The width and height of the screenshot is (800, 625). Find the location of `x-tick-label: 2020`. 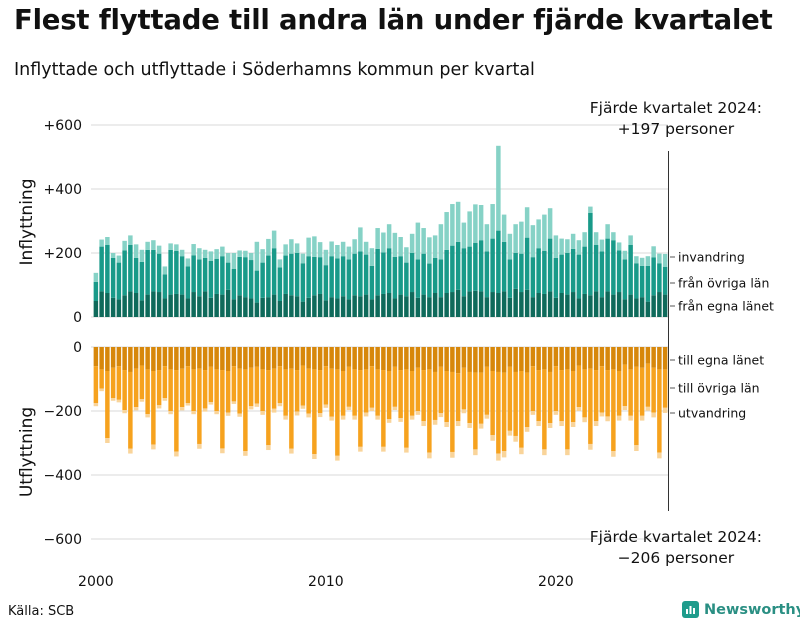

x-tick-label: 2020 is located at coordinates (556, 582).